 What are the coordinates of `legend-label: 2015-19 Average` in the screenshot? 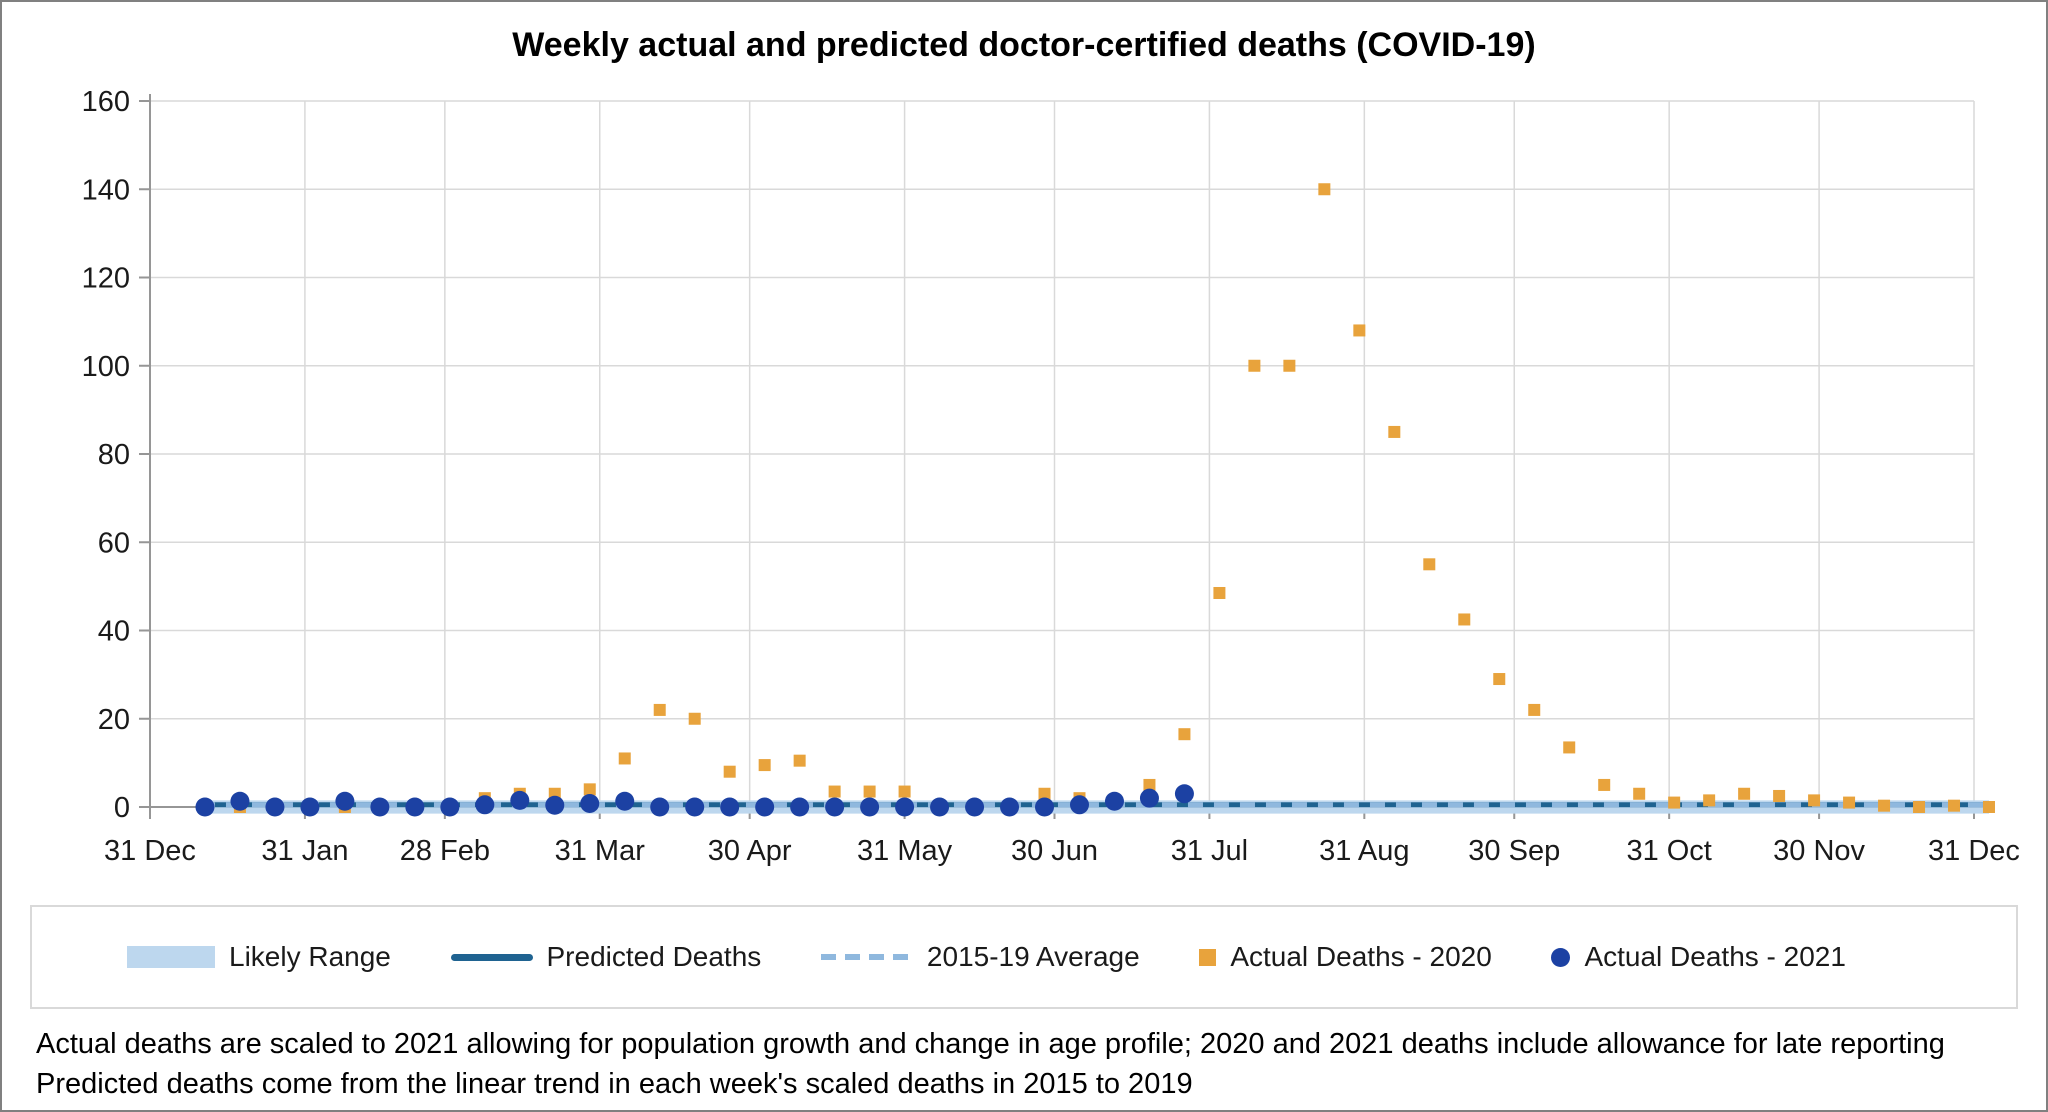 It's located at (1033, 956).